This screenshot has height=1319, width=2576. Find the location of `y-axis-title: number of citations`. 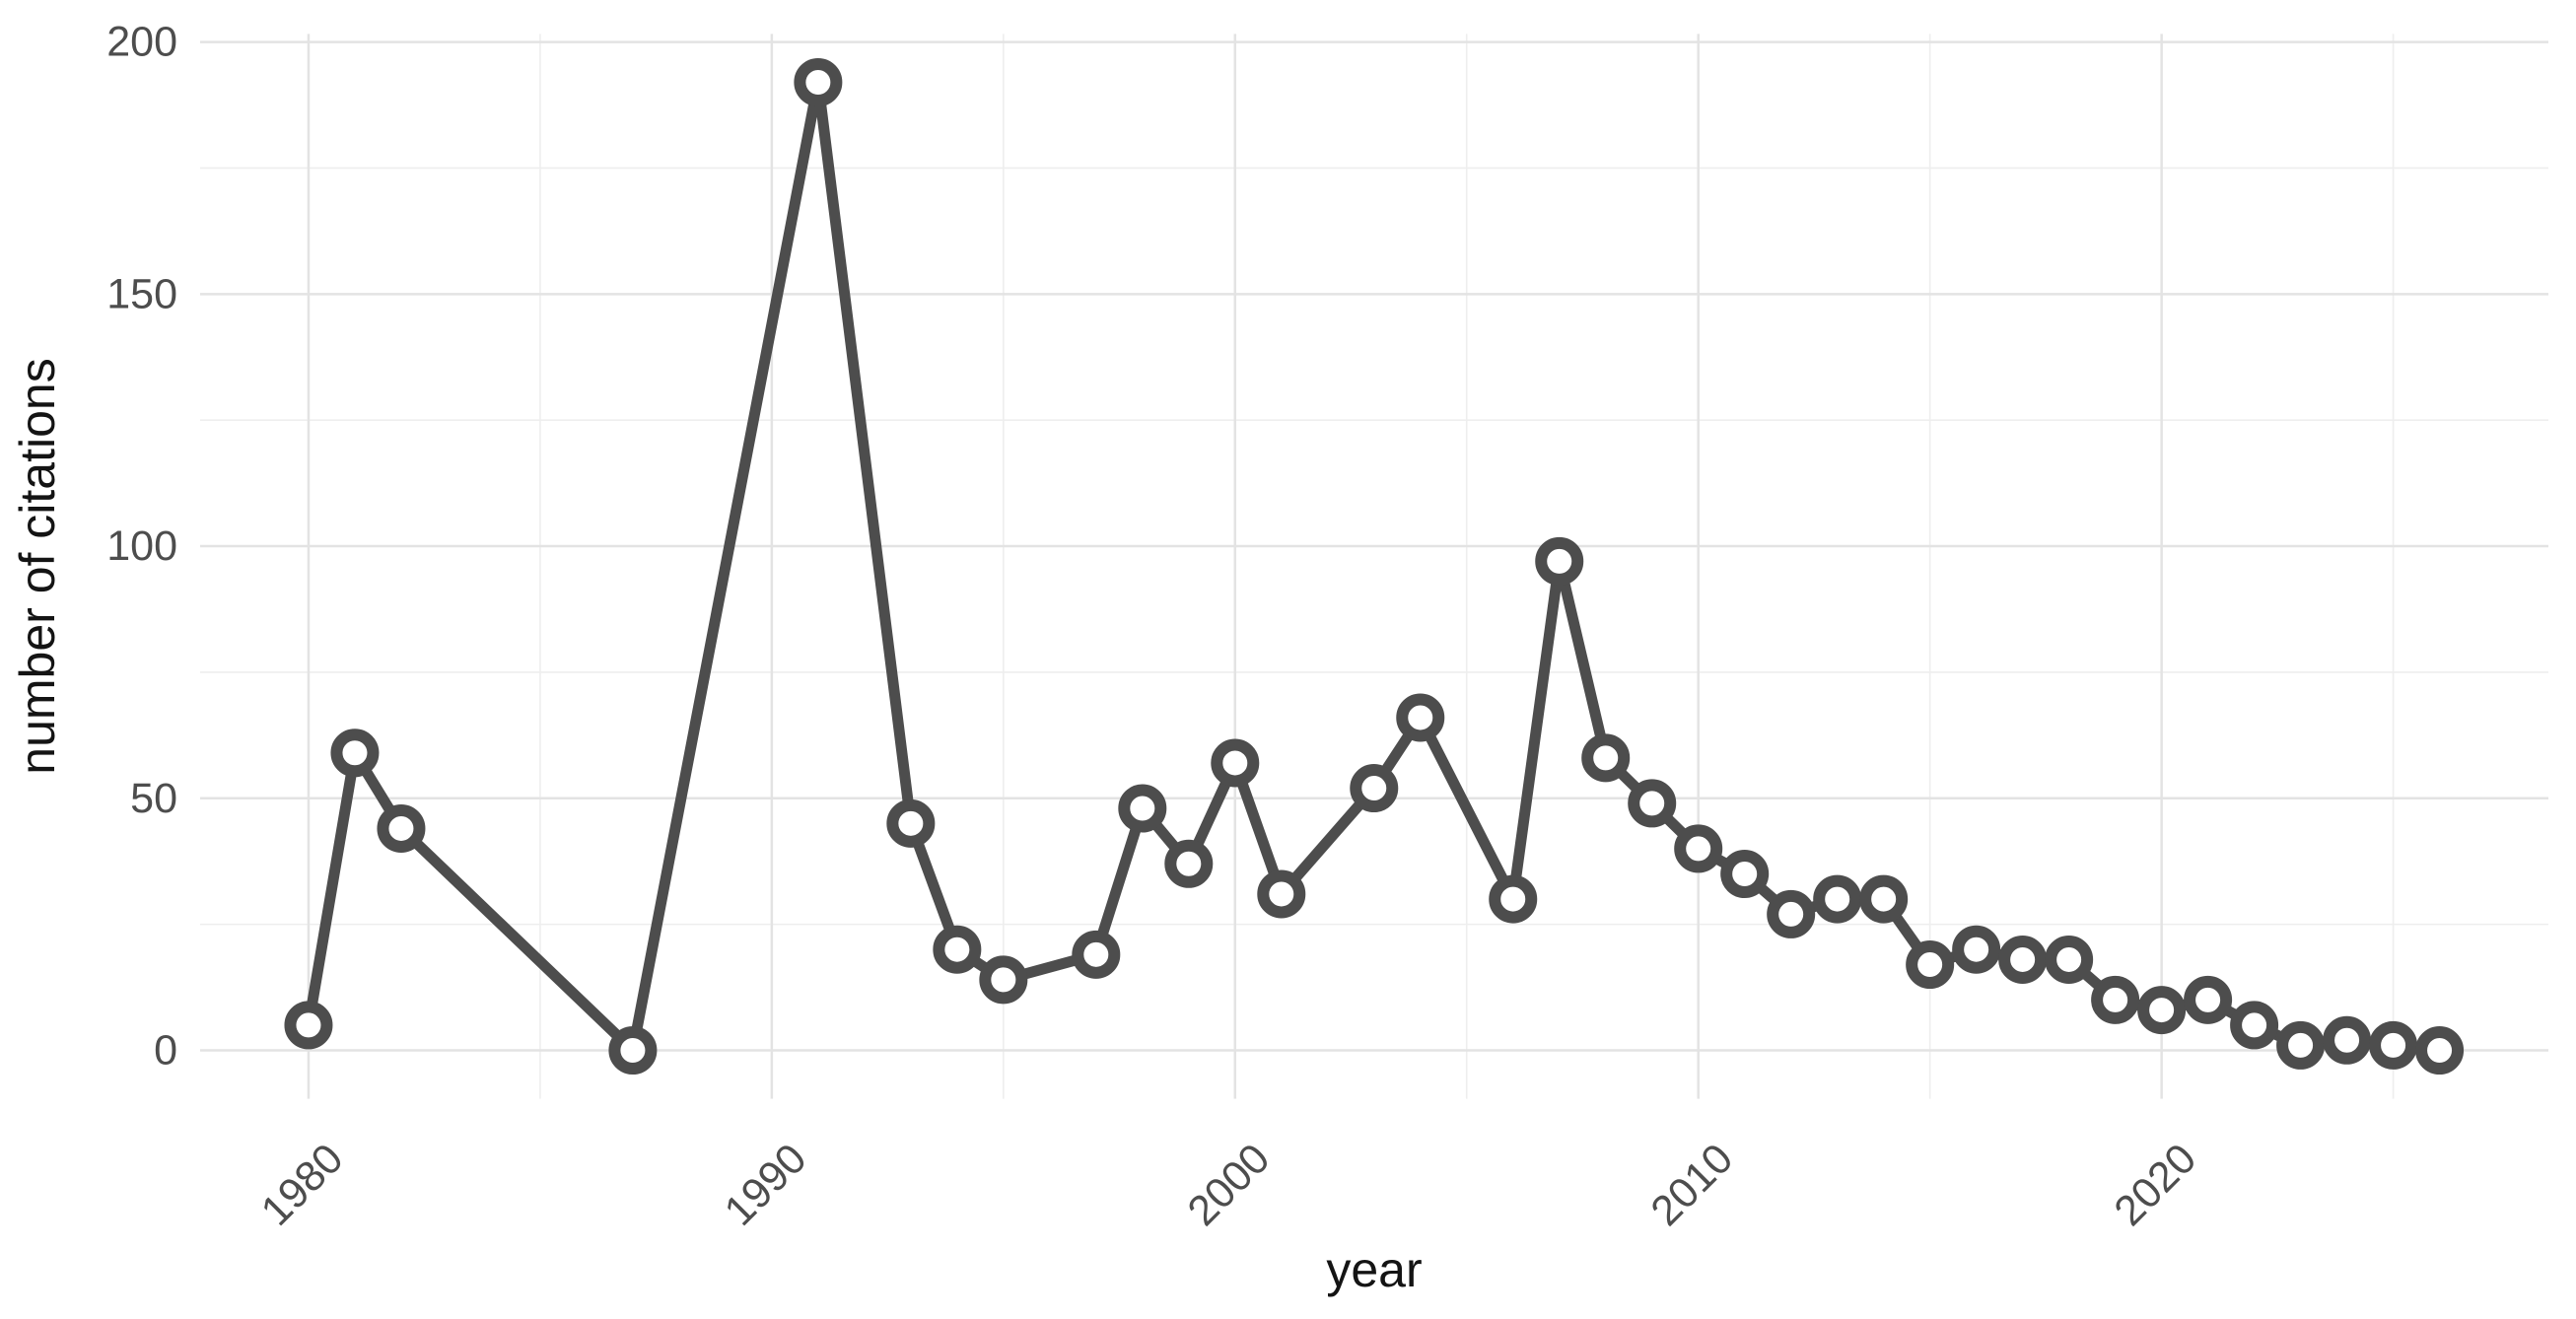

y-axis-title: number of citations is located at coordinates (37, 566).